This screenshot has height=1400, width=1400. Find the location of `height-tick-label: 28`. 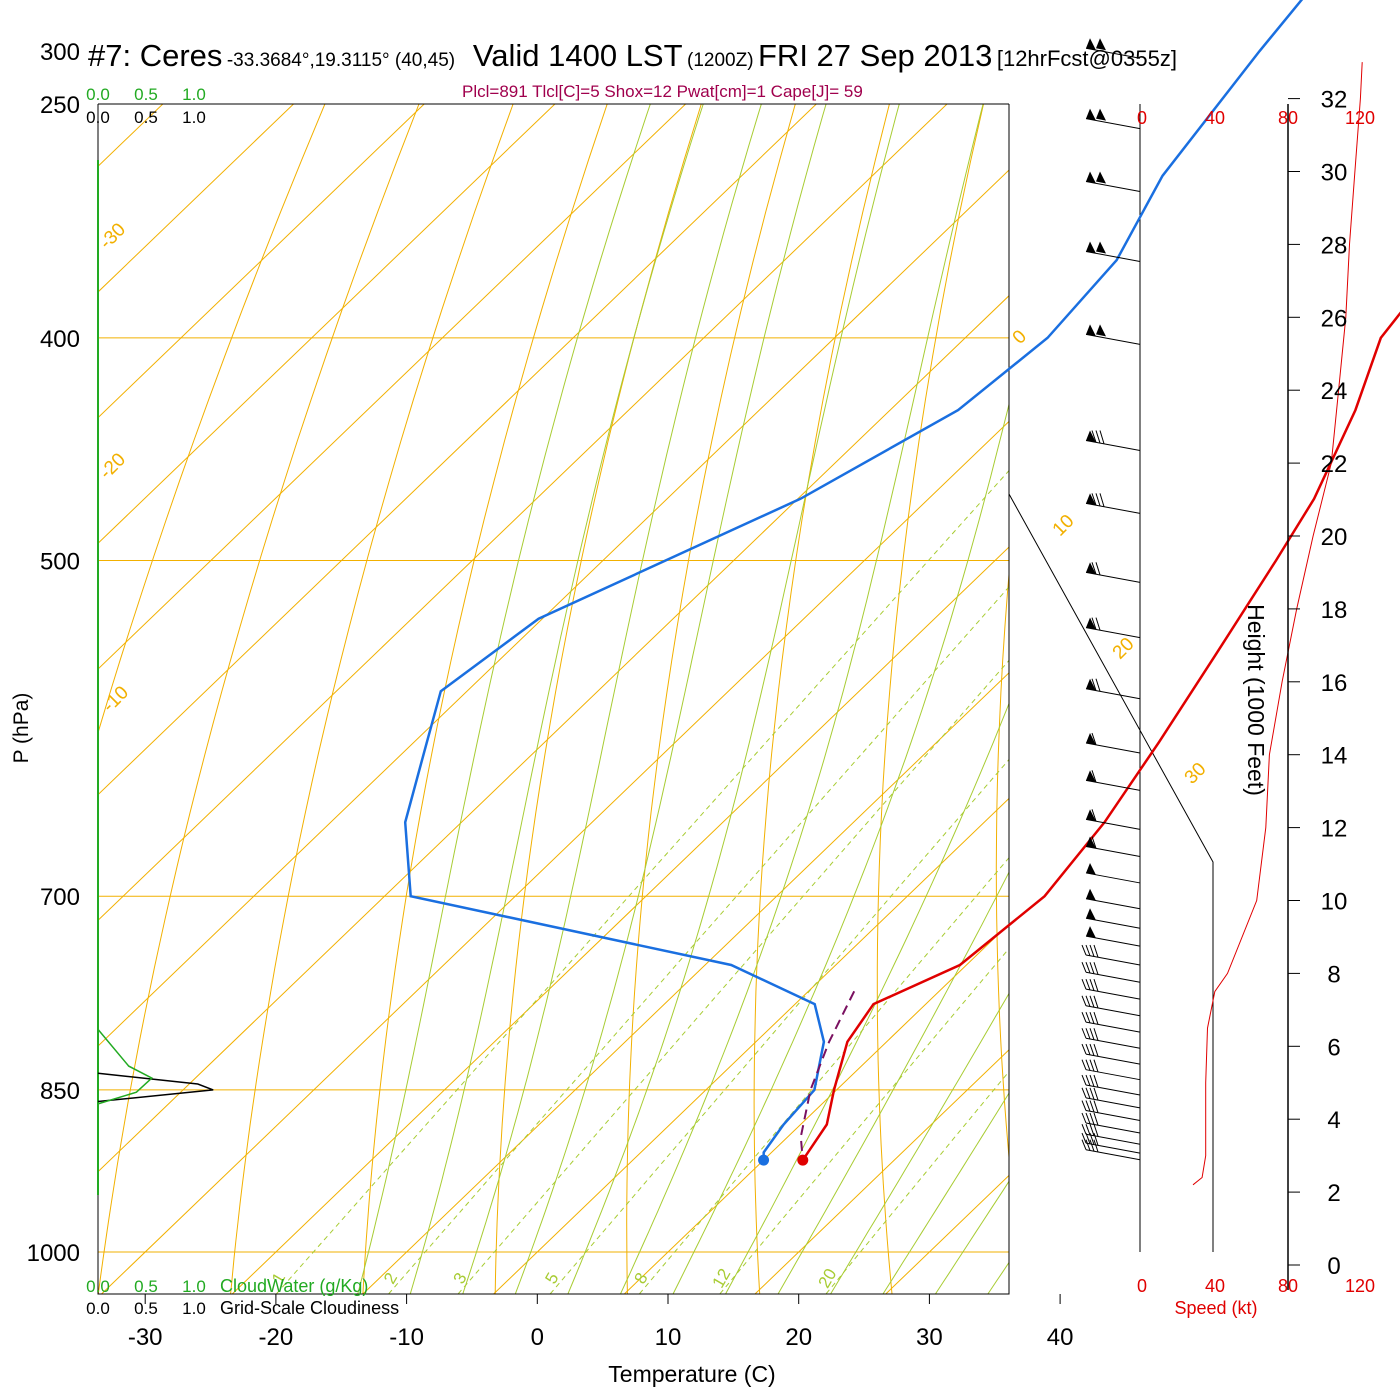

height-tick-label: 28 is located at coordinates (1334, 245).